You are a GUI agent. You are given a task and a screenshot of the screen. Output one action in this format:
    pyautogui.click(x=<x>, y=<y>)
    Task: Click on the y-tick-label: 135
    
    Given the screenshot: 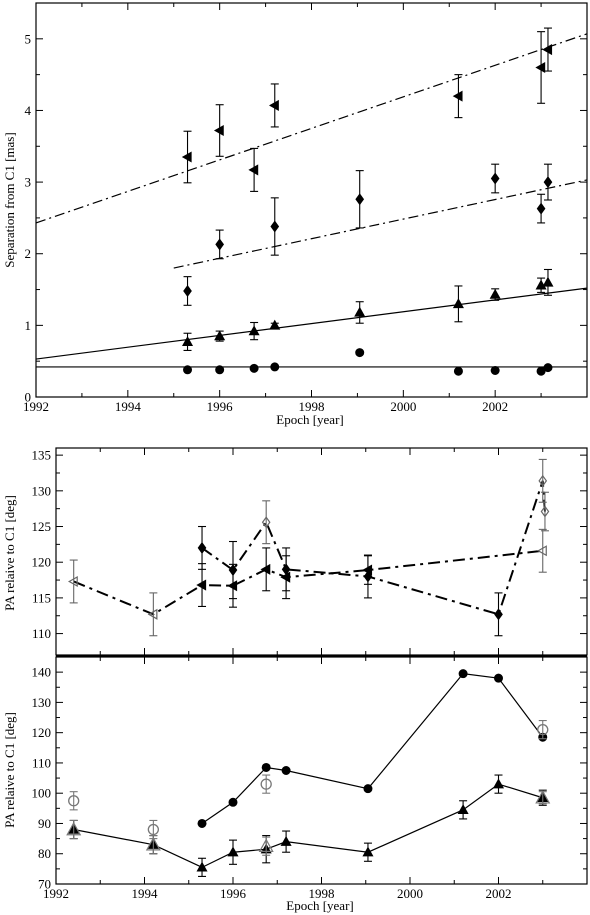 What is the action you would take?
    pyautogui.click(x=42, y=455)
    